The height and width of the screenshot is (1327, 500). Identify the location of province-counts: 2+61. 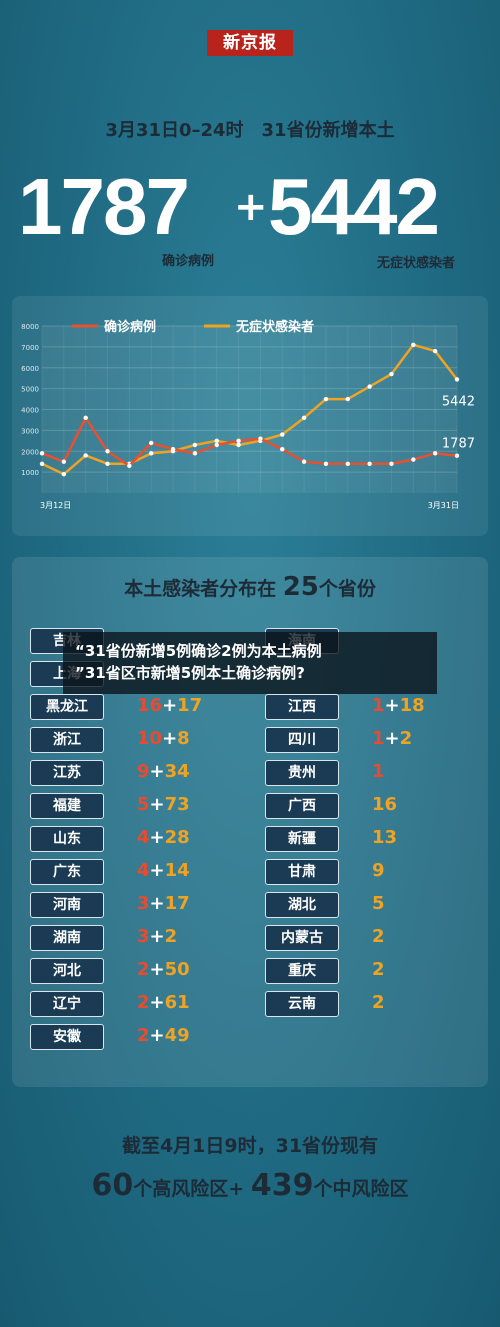
(163, 1003).